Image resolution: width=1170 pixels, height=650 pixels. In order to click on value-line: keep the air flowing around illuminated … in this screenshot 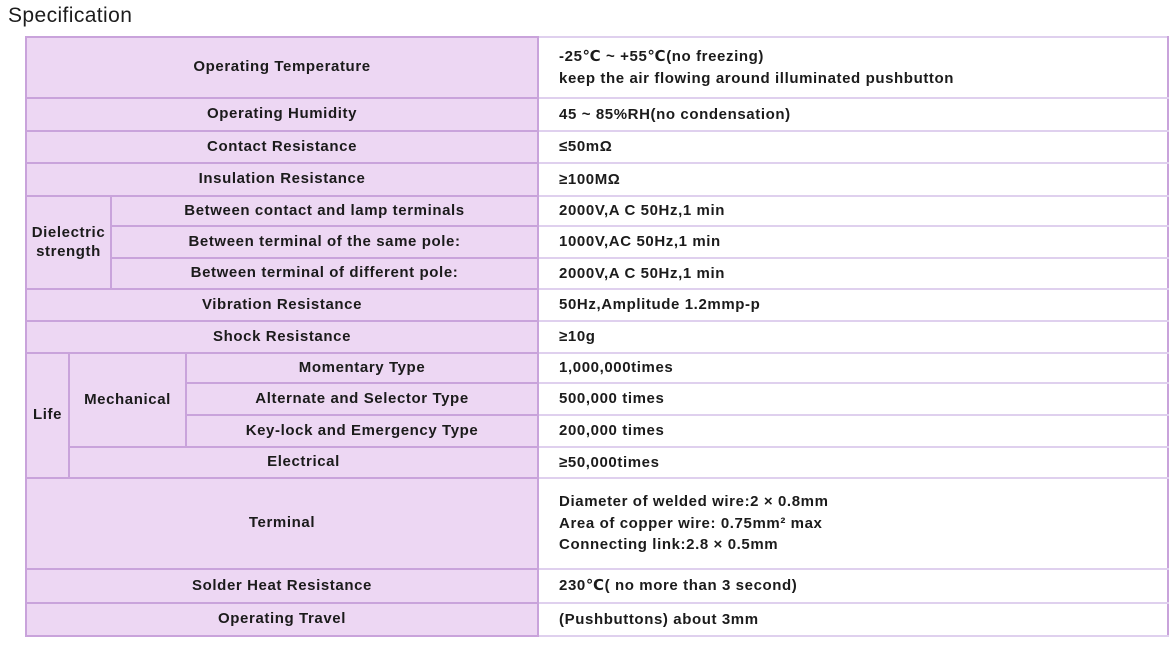, I will do `click(757, 78)`.